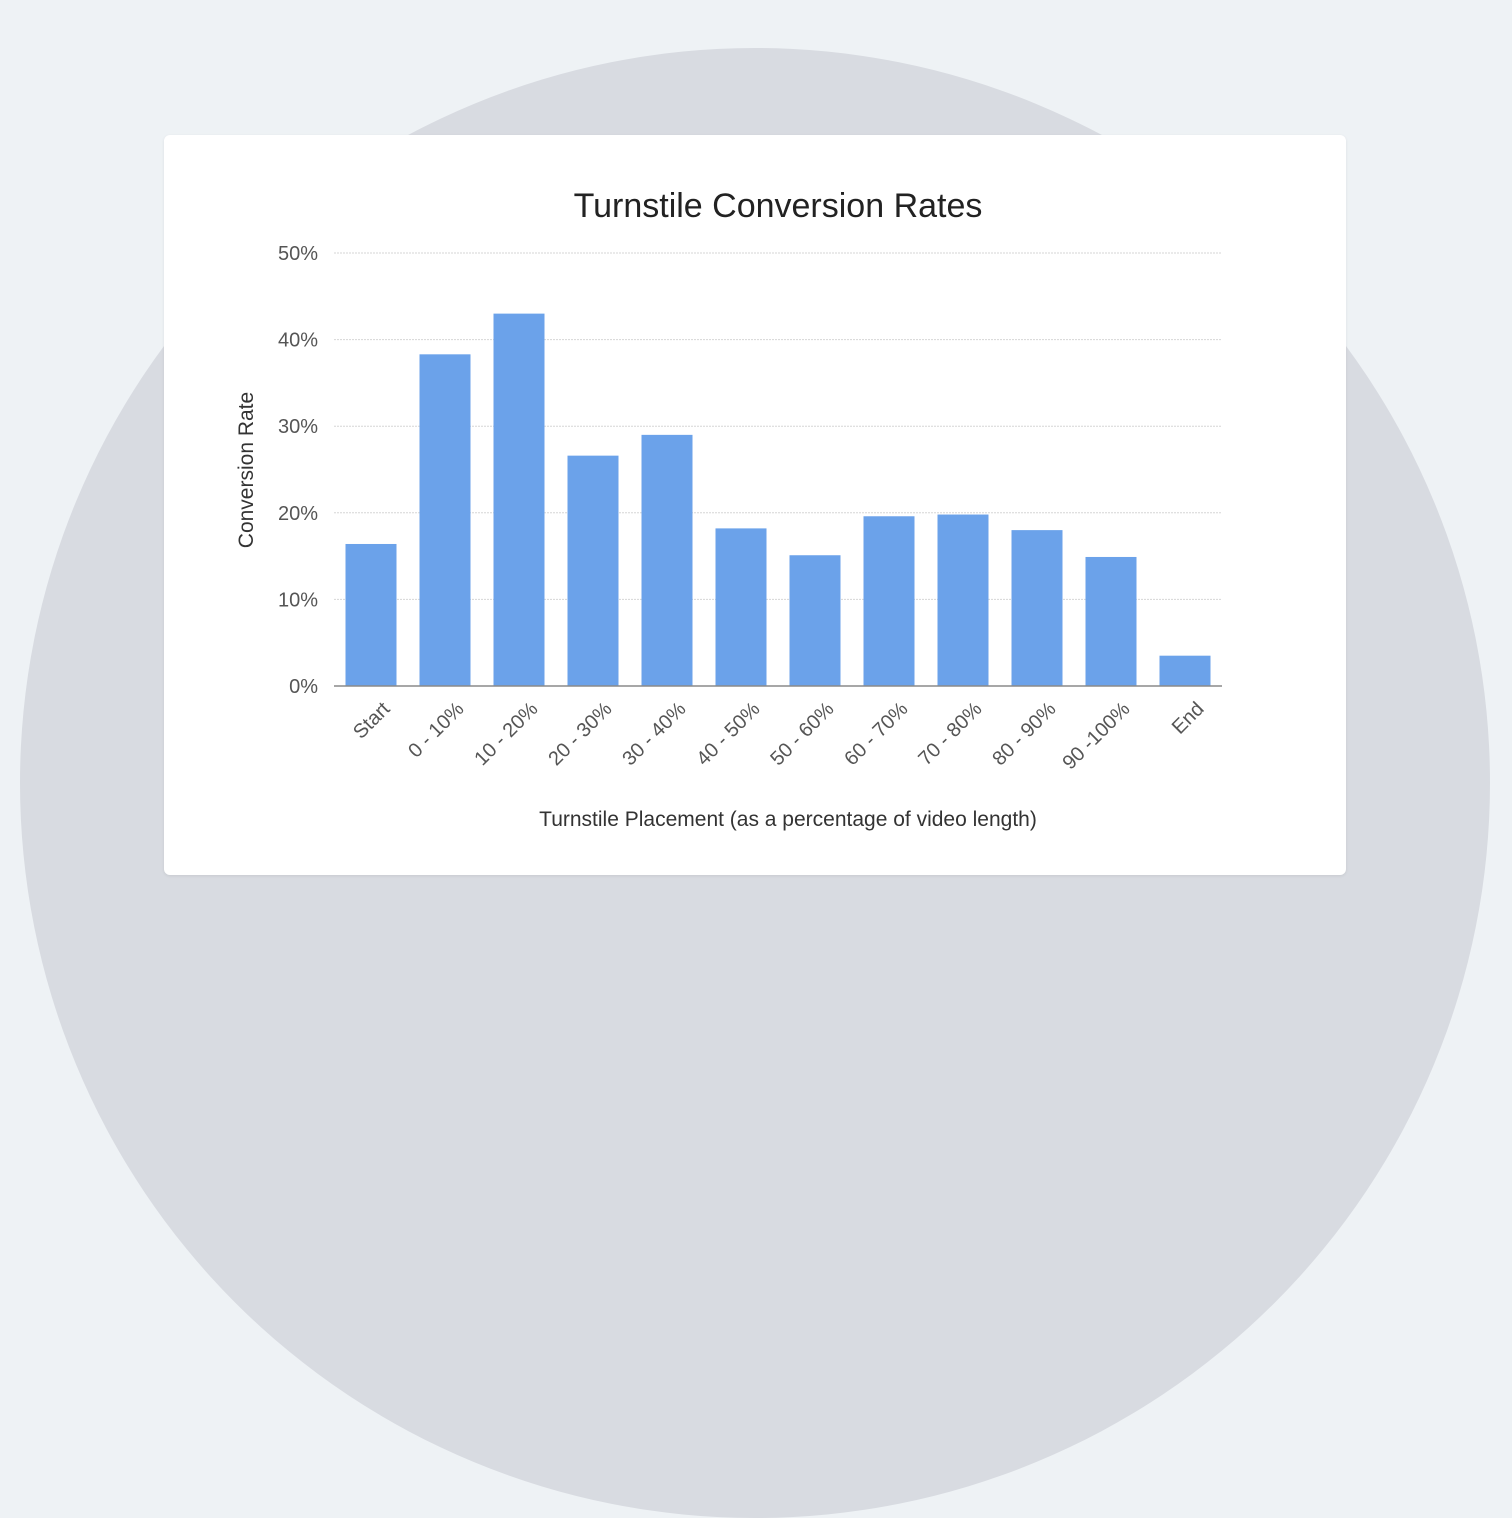  I want to click on x-tick-label: 10 - 20%, so click(506, 734).